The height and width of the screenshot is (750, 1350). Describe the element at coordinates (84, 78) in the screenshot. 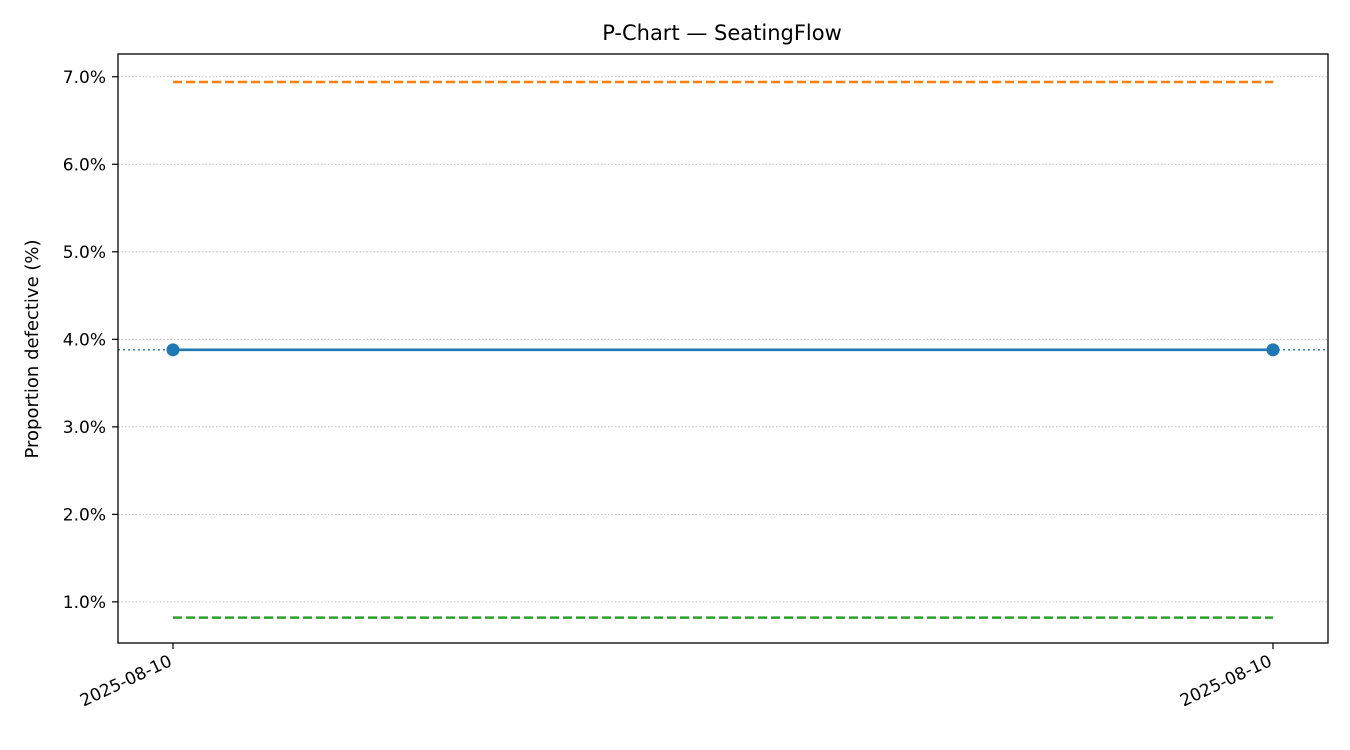

I see `y-tick-label: 7.0%` at that location.